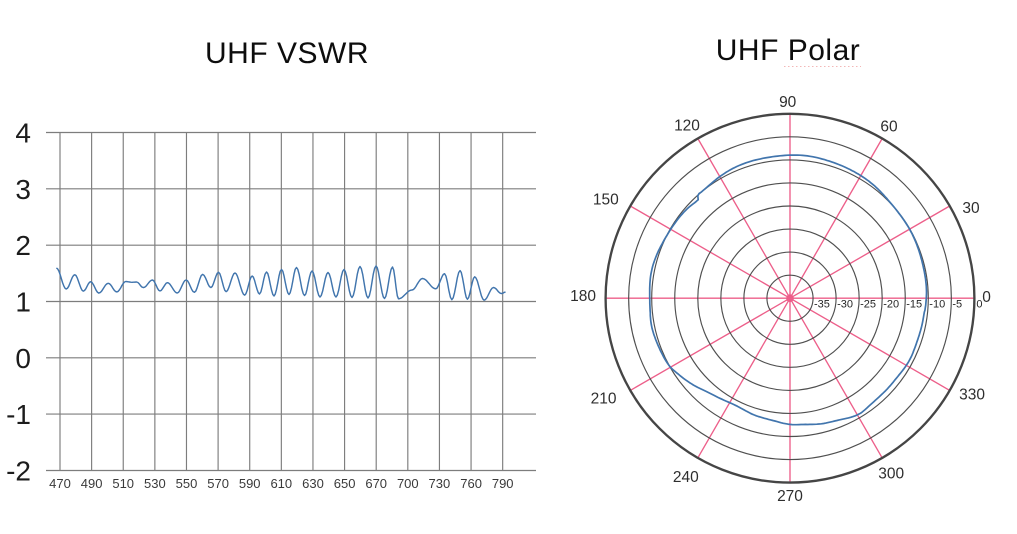 The height and width of the screenshot is (534, 1017). I want to click on svg-text: 90, so click(788, 102).